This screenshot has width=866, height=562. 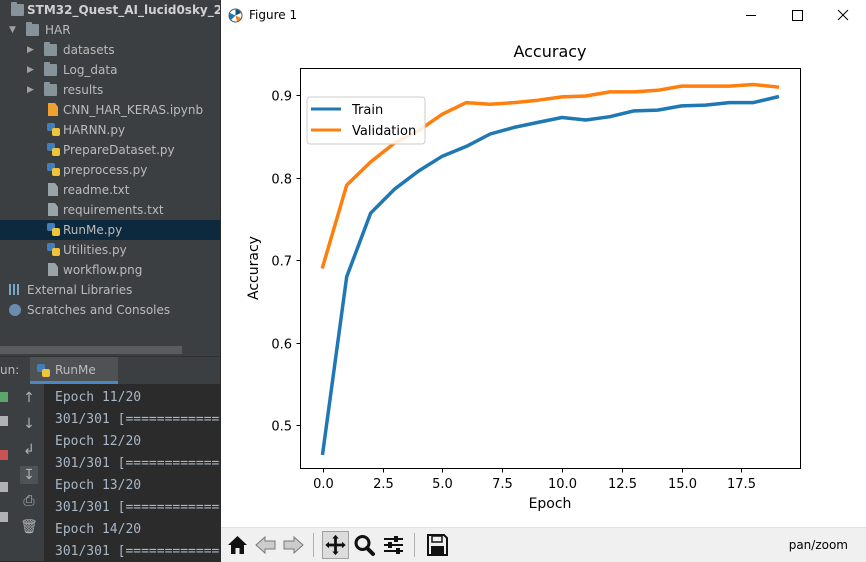 What do you see at coordinates (95, 250) in the screenshot?
I see `tree-item-label: Utilities.py` at bounding box center [95, 250].